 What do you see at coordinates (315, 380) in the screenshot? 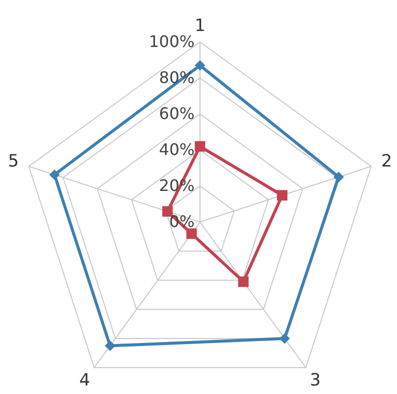
I see `spoke-label: 3` at bounding box center [315, 380].